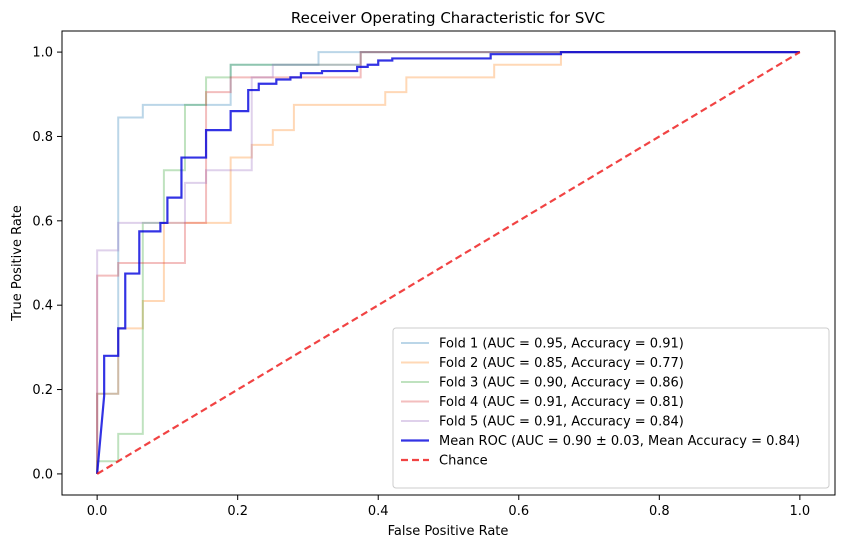 The height and width of the screenshot is (547, 846). I want to click on legend-entry-label: Fold 2 (AUC = 0.85, Accuracy = 0.77), so click(561, 363).